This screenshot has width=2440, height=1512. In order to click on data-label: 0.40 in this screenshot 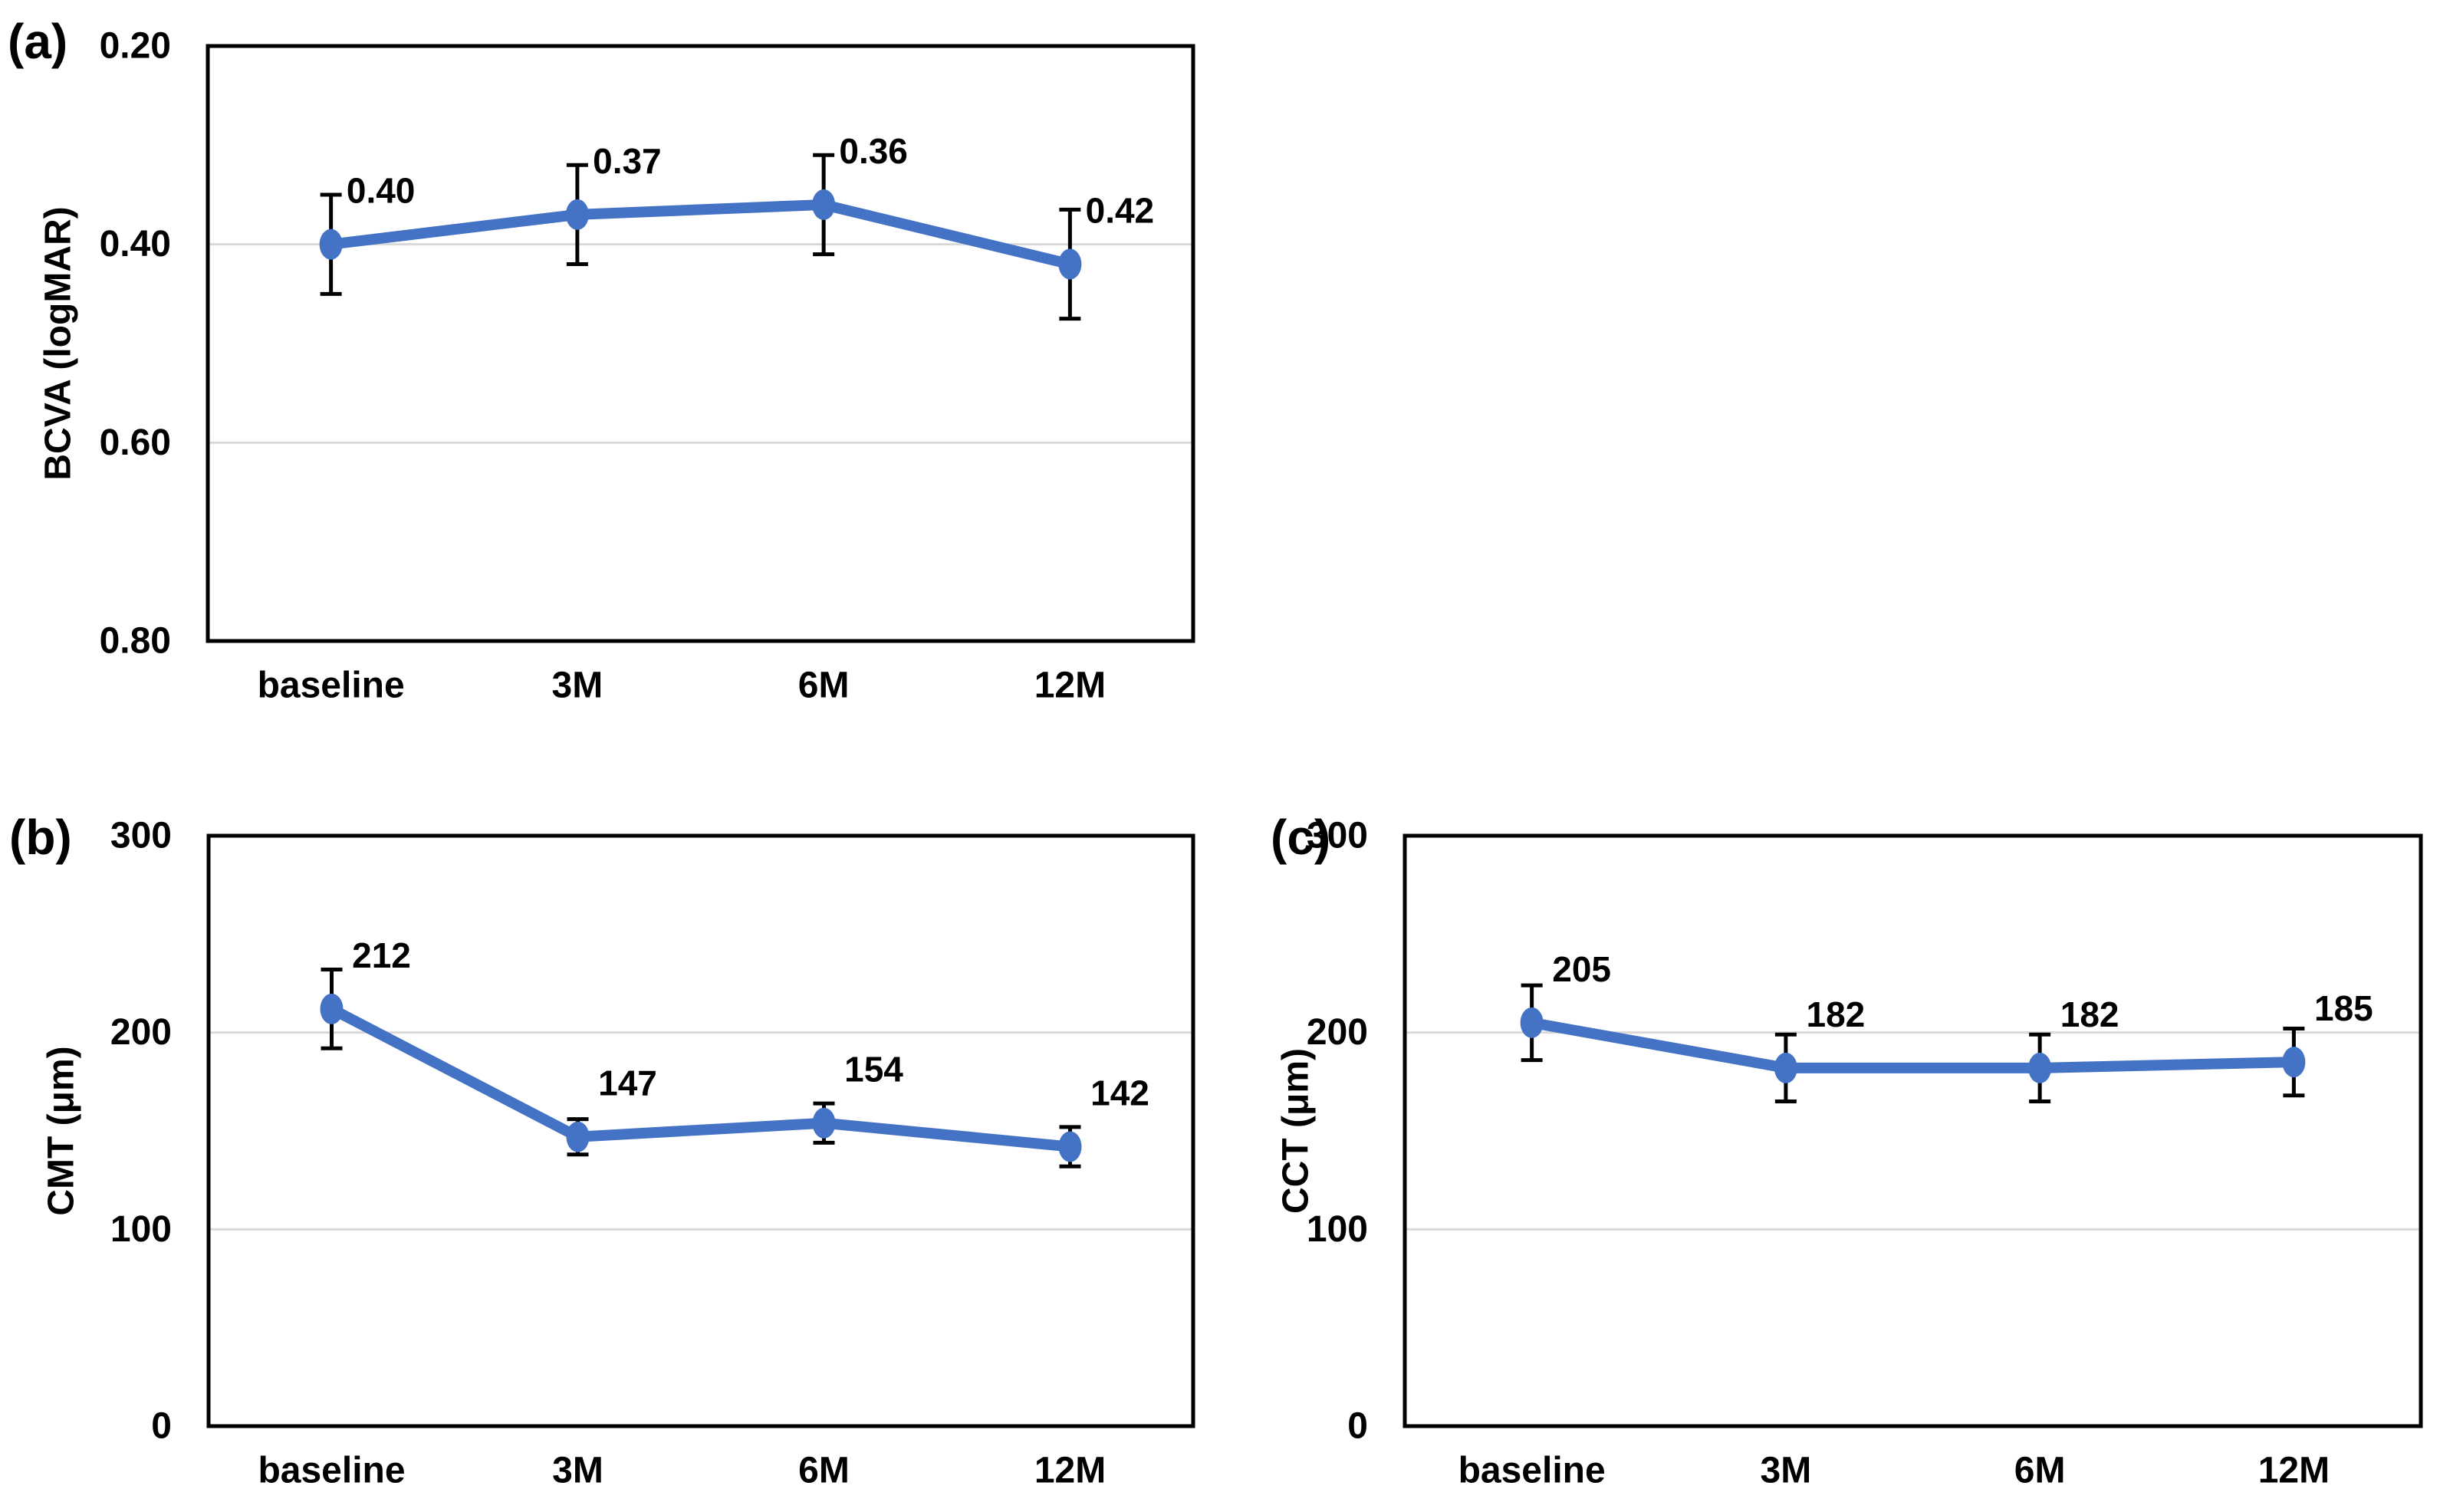, I will do `click(381, 191)`.